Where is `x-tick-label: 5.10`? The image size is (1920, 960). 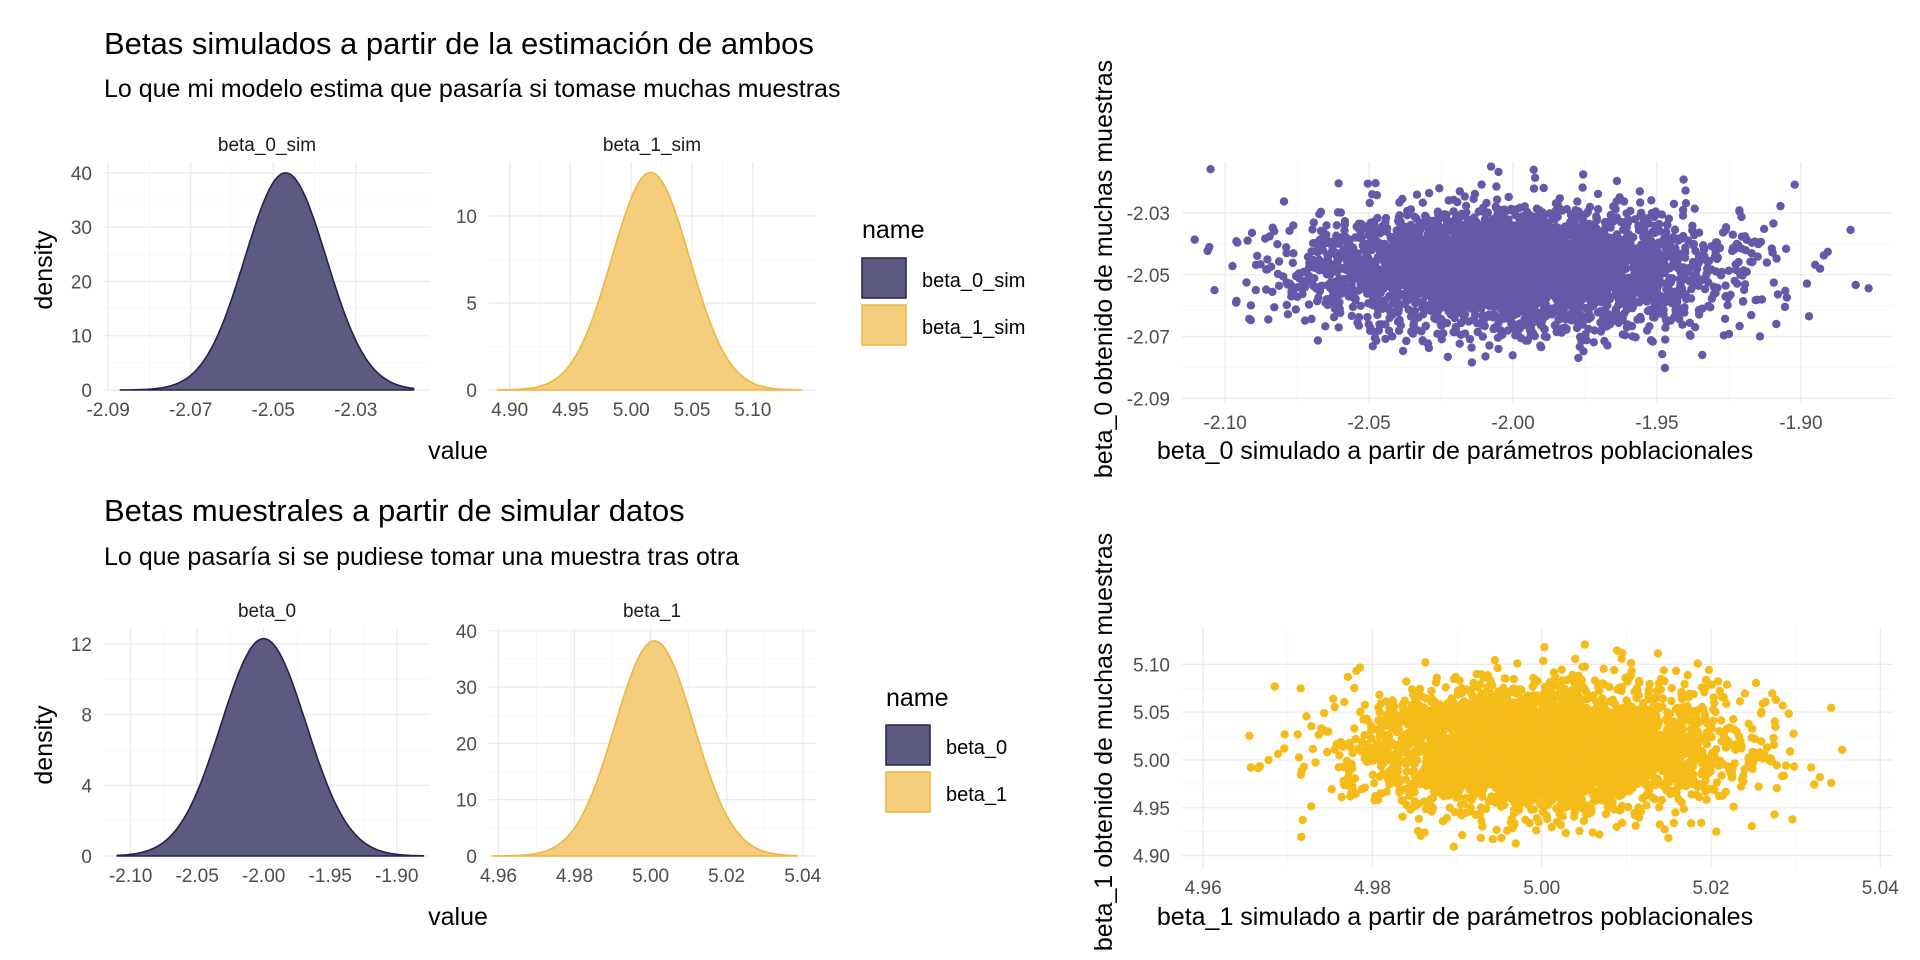
x-tick-label: 5.10 is located at coordinates (752, 410).